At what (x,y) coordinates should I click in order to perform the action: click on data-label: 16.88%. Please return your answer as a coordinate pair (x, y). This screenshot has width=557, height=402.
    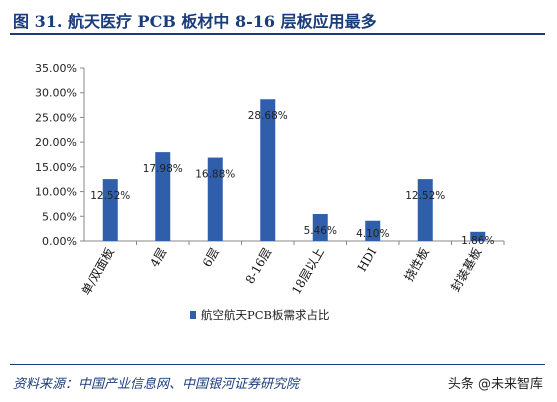
    Looking at the image, I should click on (215, 175).